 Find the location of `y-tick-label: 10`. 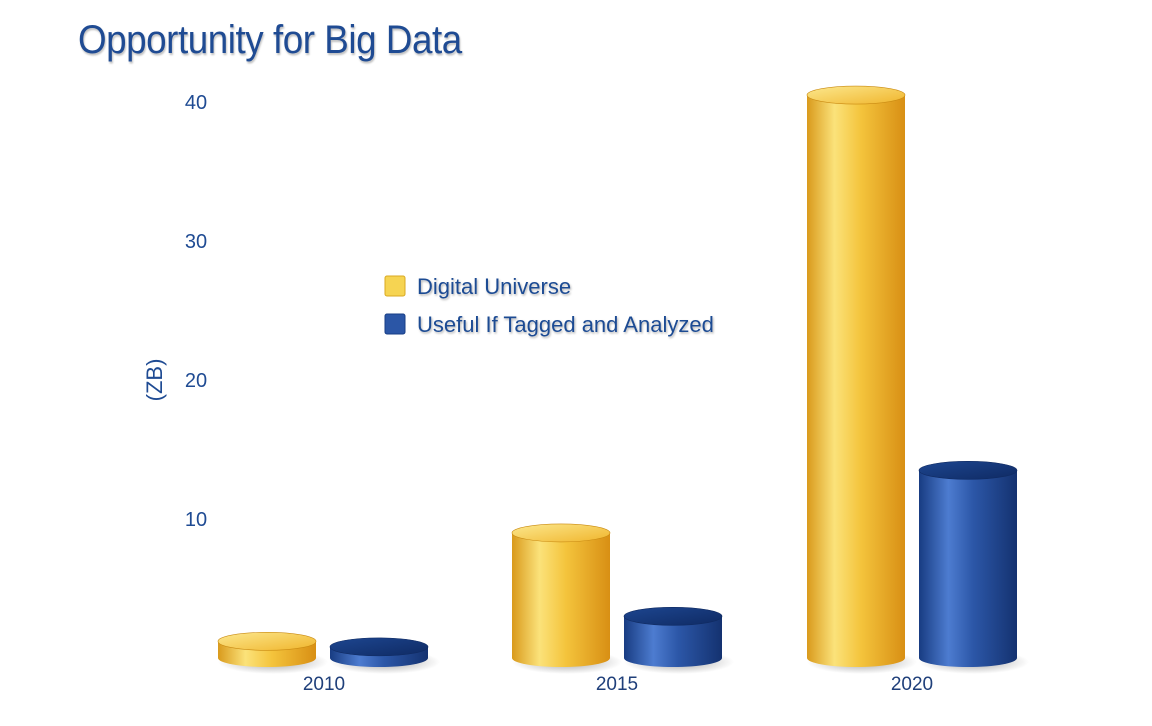

y-tick-label: 10 is located at coordinates (196, 520).